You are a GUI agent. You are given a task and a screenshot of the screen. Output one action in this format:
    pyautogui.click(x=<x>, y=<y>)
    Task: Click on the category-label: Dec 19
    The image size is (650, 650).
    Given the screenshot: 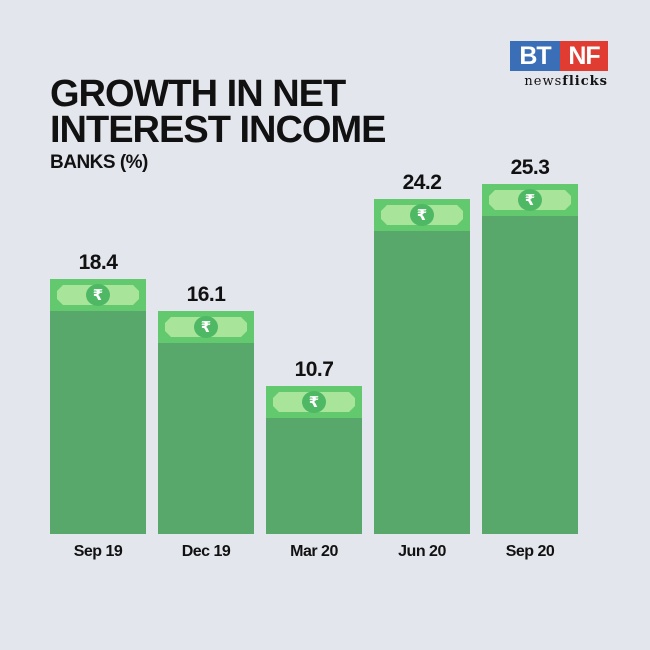 What is the action you would take?
    pyautogui.click(x=206, y=551)
    